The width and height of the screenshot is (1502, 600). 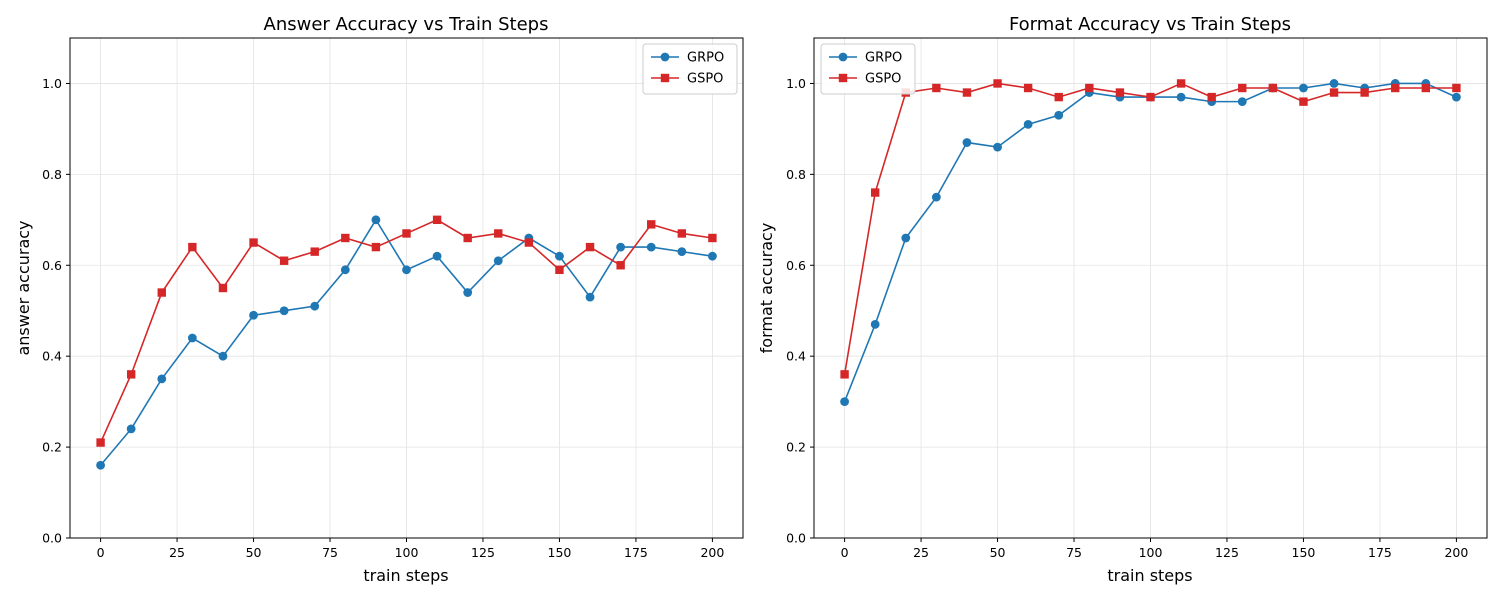 What do you see at coordinates (101, 552) in the screenshot?
I see `x-tick-label: 0` at bounding box center [101, 552].